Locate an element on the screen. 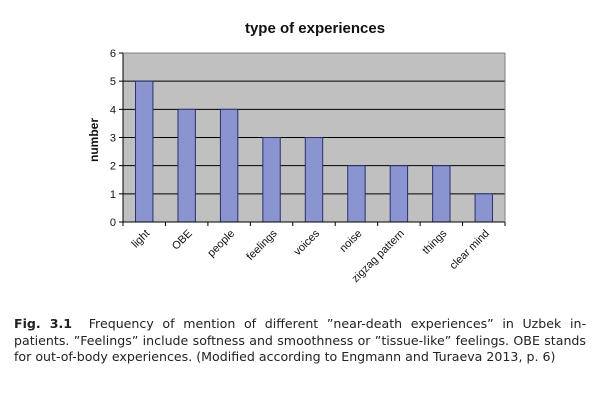 The image size is (597, 400). y-tick-label: 3 is located at coordinates (113, 139).